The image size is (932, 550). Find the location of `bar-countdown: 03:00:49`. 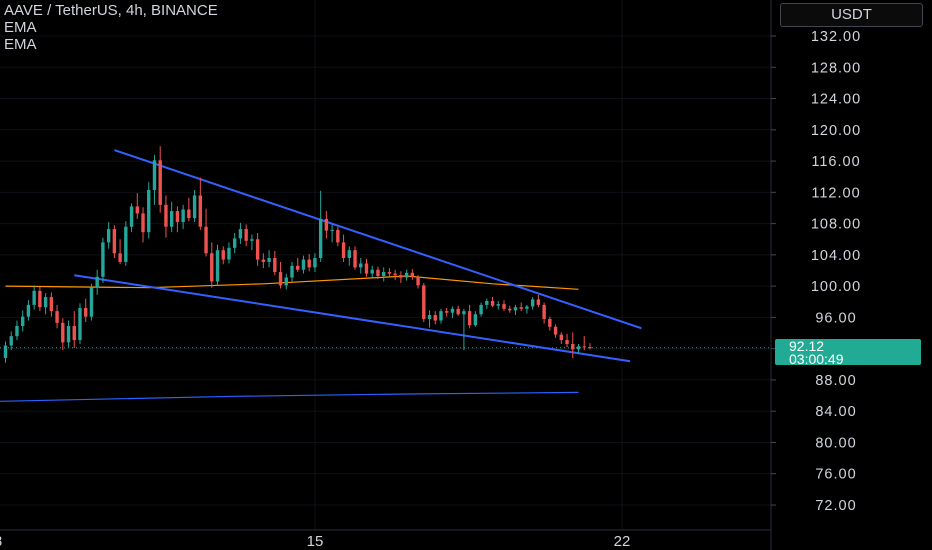

bar-countdown: 03:00:49 is located at coordinates (816, 359).